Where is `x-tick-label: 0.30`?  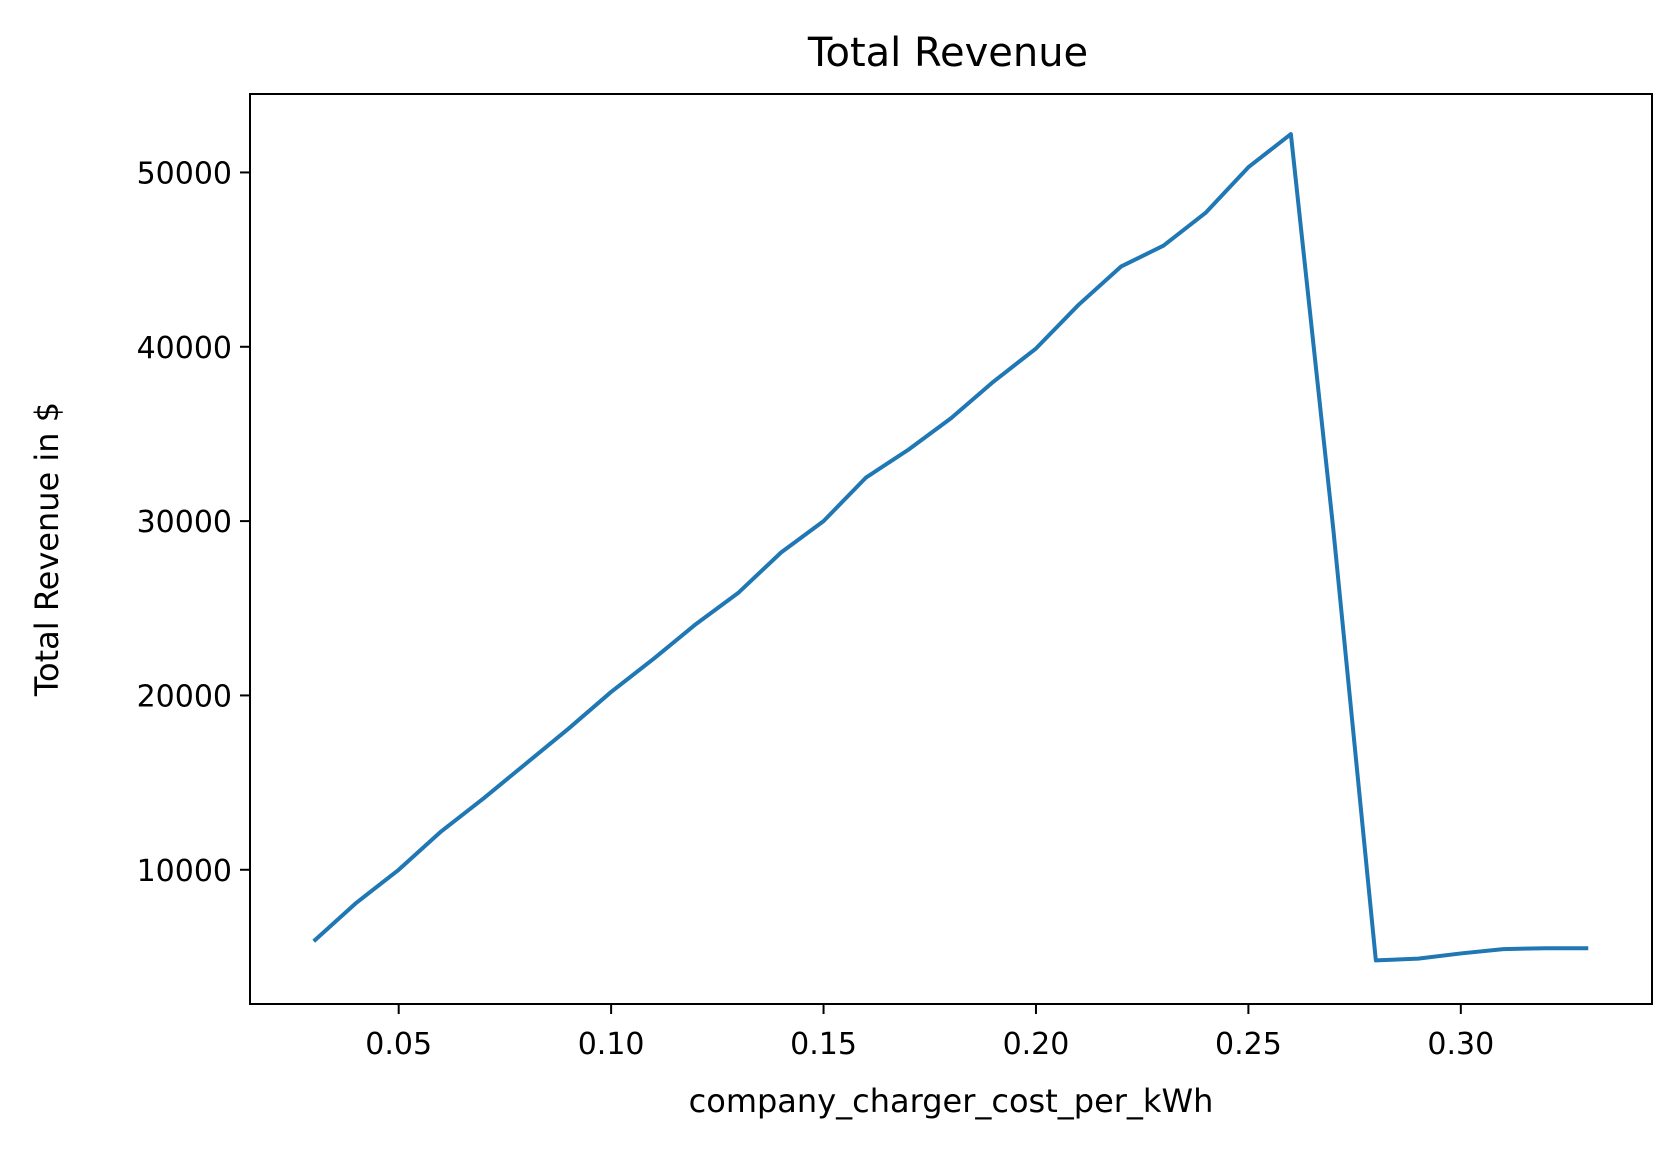
x-tick-label: 0.30 is located at coordinates (1460, 1044).